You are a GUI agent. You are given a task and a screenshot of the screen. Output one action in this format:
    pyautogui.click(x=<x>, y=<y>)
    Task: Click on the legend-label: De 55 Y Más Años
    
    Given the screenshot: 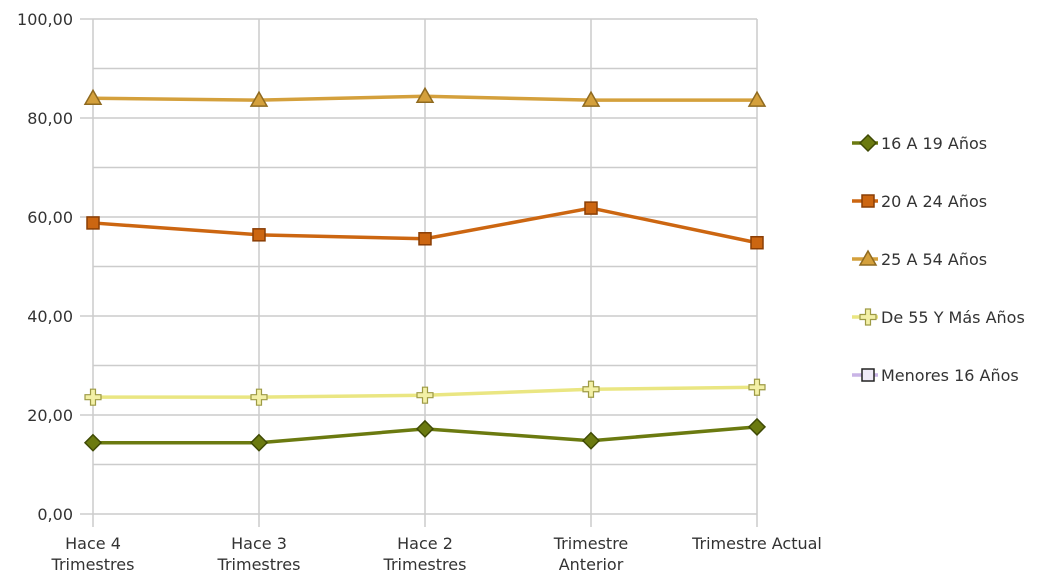 What is the action you would take?
    pyautogui.click(x=953, y=317)
    